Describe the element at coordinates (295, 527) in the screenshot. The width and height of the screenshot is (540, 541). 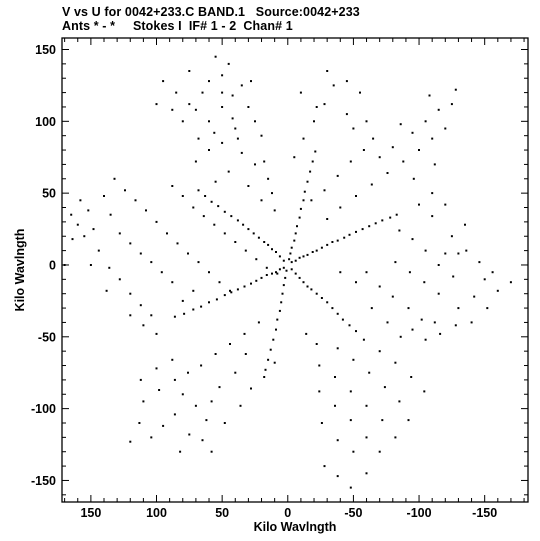
I see `x-axis-label: Kilo Wavlngth` at that location.